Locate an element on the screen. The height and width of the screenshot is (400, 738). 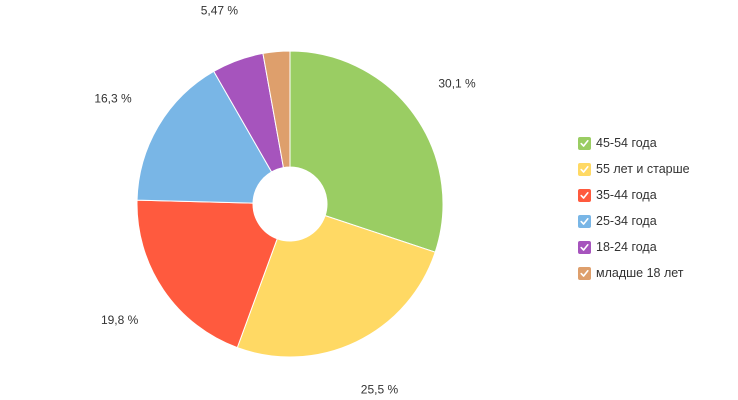
legend-label: 25-34 года is located at coordinates (626, 221).